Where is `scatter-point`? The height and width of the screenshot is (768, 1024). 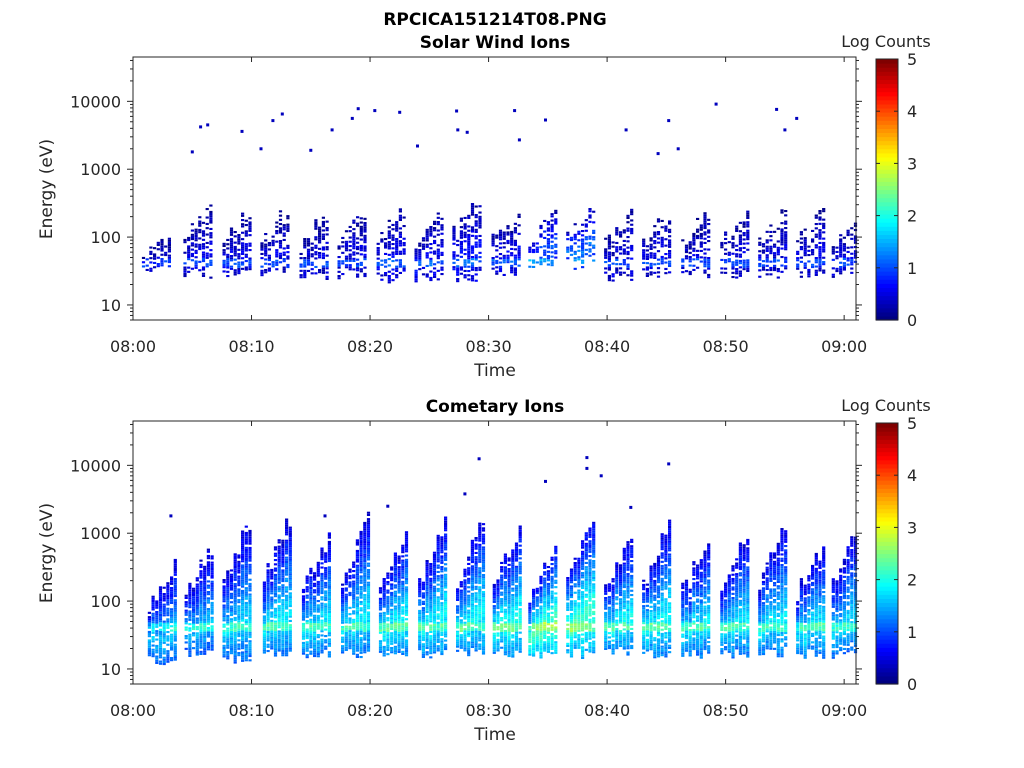 scatter-point is located at coordinates (358, 109).